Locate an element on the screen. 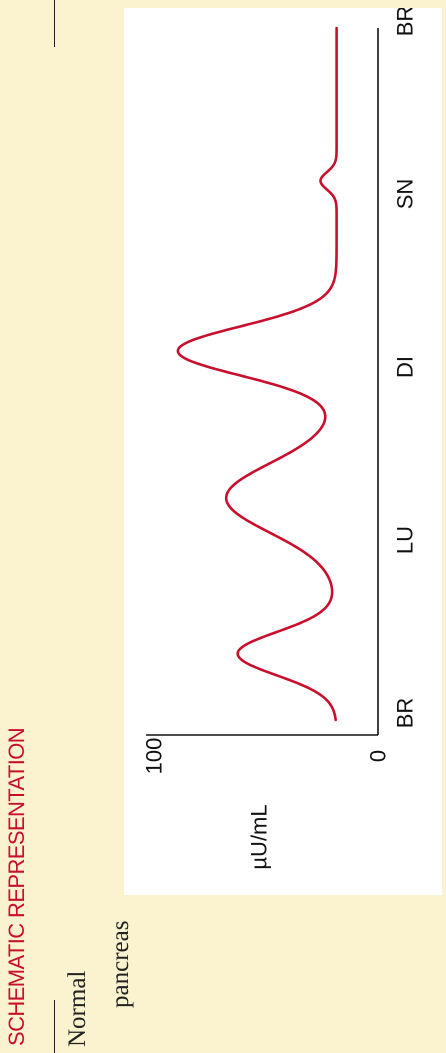 The height and width of the screenshot is (1053, 446). normal-label: Normal is located at coordinates (77, 1008).